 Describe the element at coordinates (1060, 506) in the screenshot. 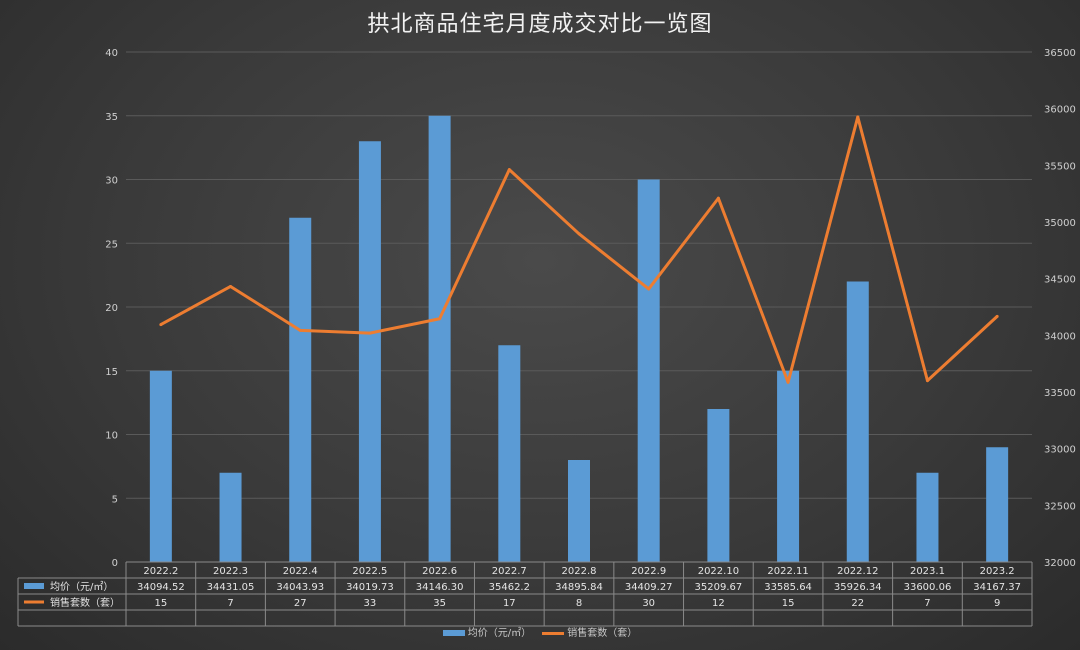

I see `right-axis-tick-label: 32500` at that location.